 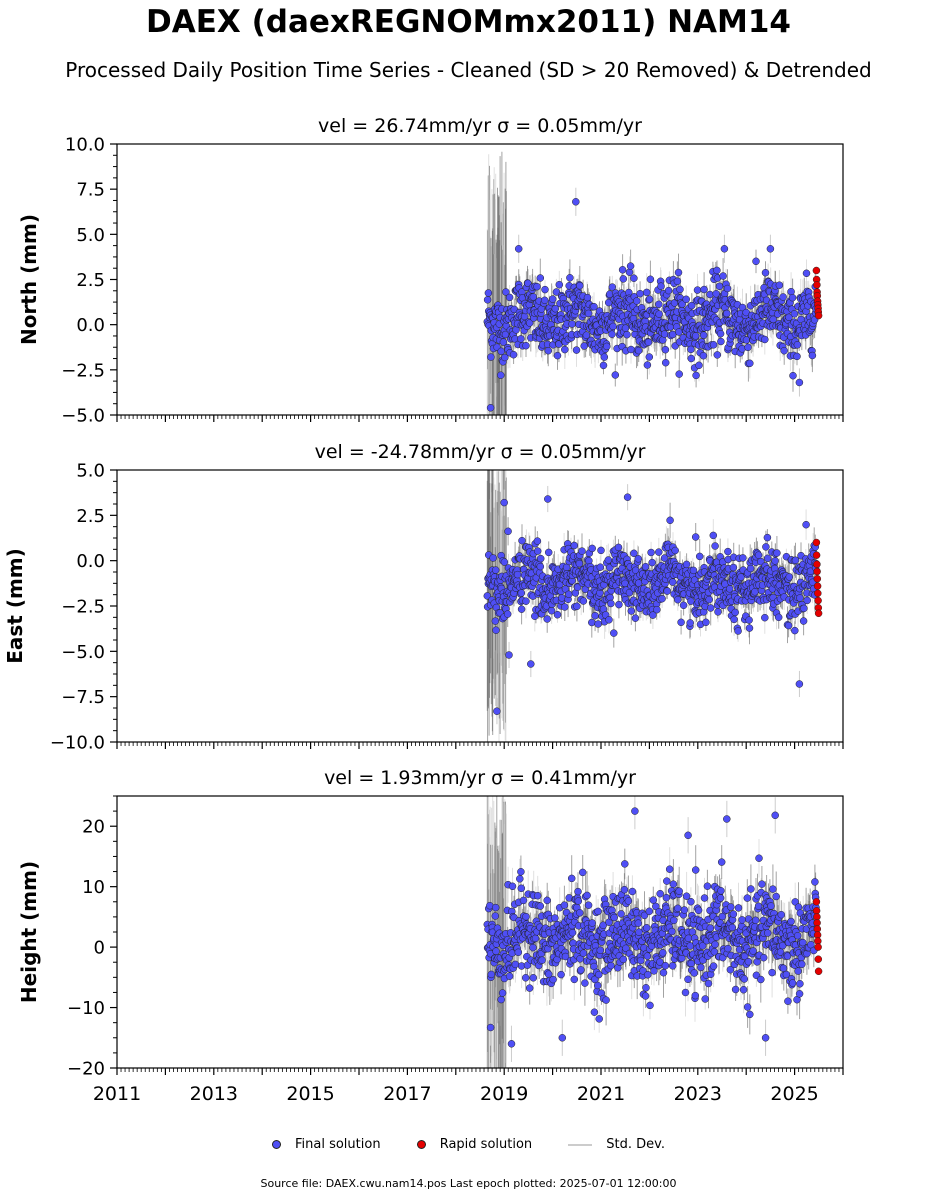 What do you see at coordinates (85, 145) in the screenshot?
I see `y-tick-label: 10.0` at bounding box center [85, 145].